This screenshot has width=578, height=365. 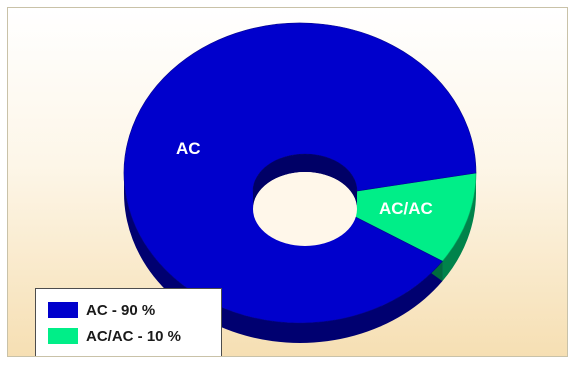 What do you see at coordinates (128, 322) in the screenshot?
I see `chart-legend: AC - 90 % AC/AC - 10 %` at bounding box center [128, 322].